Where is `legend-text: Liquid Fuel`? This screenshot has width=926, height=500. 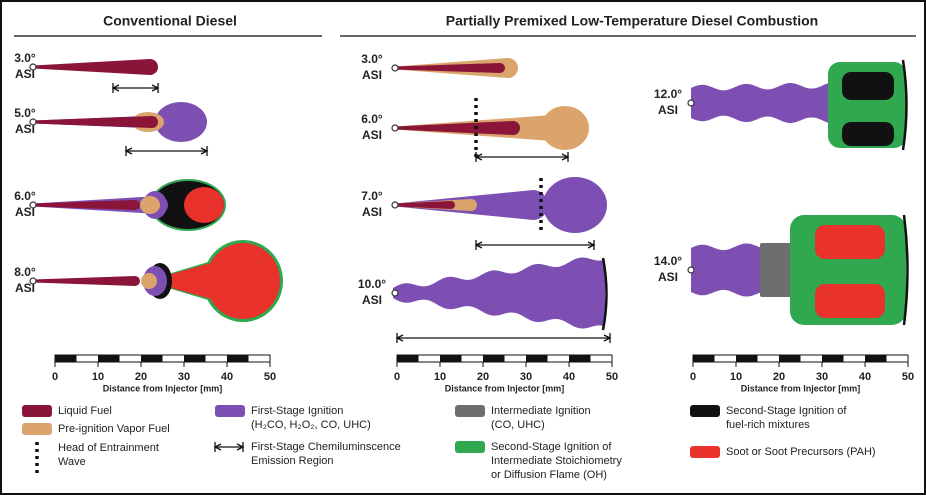 legend-text: Liquid Fuel is located at coordinates (85, 411).